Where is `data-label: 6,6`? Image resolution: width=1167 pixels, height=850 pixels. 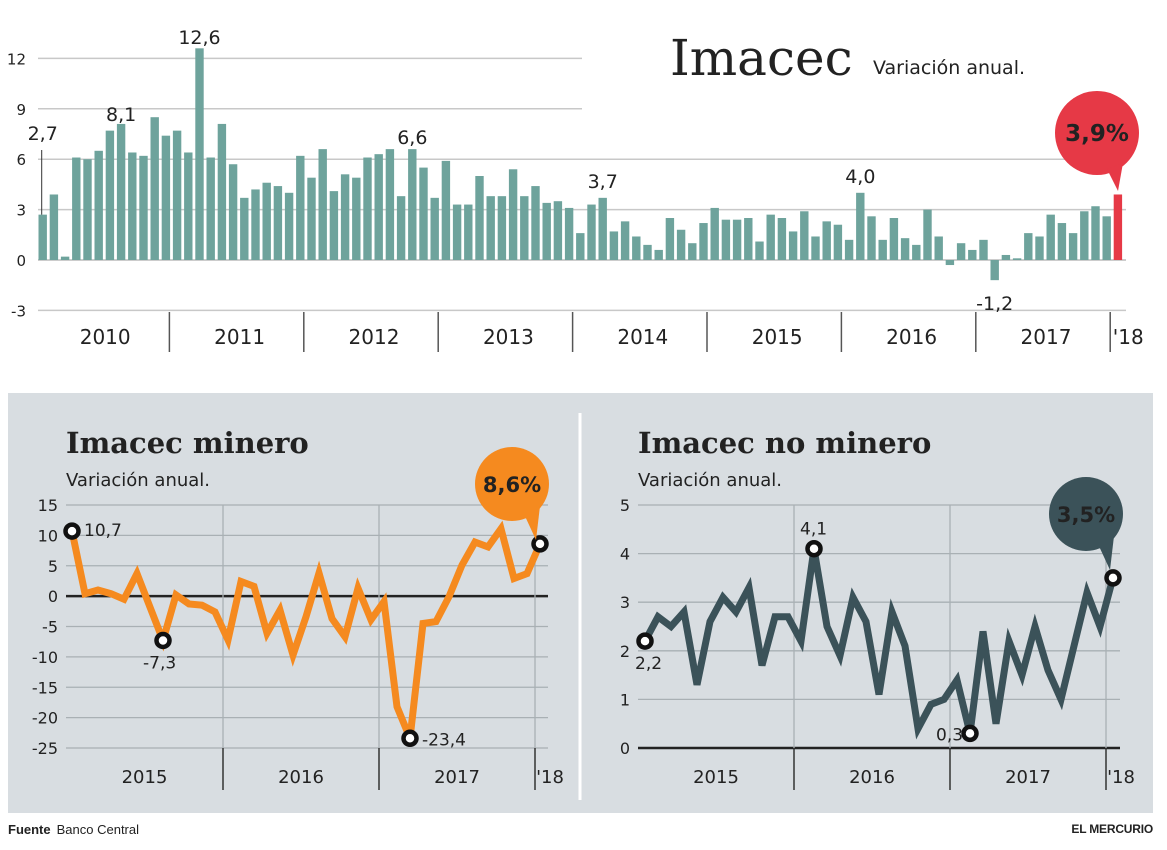 data-label: 6,6 is located at coordinates (412, 138).